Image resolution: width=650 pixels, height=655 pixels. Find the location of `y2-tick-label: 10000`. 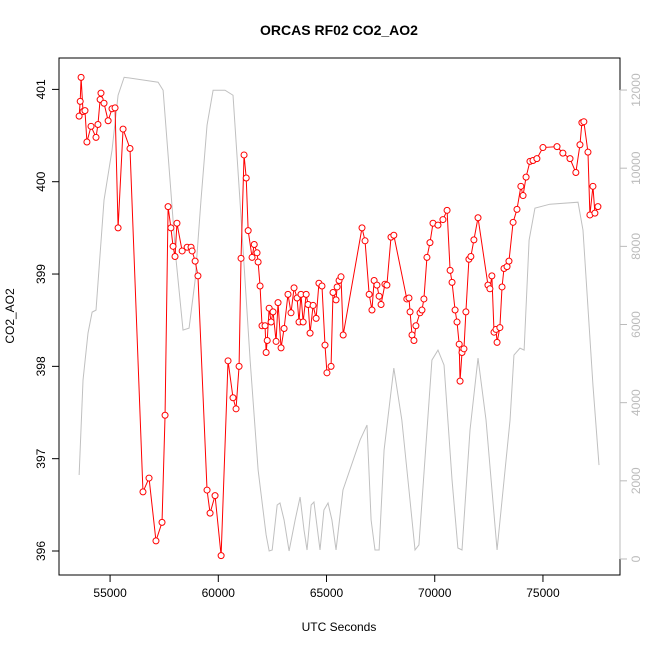

y2-tick-label: 10000 is located at coordinates (636, 168).